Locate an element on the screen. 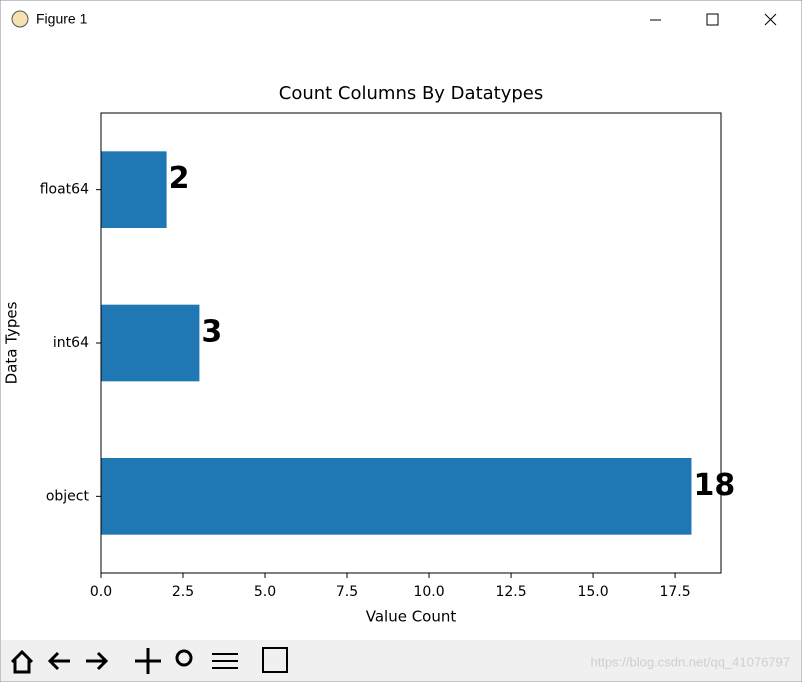 The width and height of the screenshot is (802, 682). y-tick-label: object is located at coordinates (68, 496).